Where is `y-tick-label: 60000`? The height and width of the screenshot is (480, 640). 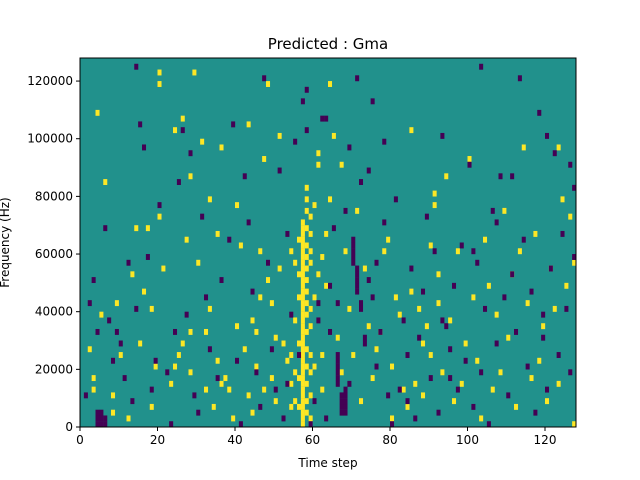
y-tick-label: 60000 is located at coordinates (54, 254).